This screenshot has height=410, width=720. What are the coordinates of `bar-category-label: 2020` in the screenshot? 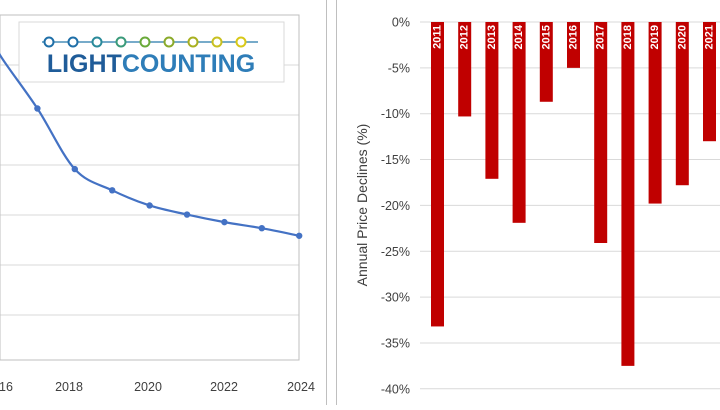 It's located at (682, 37).